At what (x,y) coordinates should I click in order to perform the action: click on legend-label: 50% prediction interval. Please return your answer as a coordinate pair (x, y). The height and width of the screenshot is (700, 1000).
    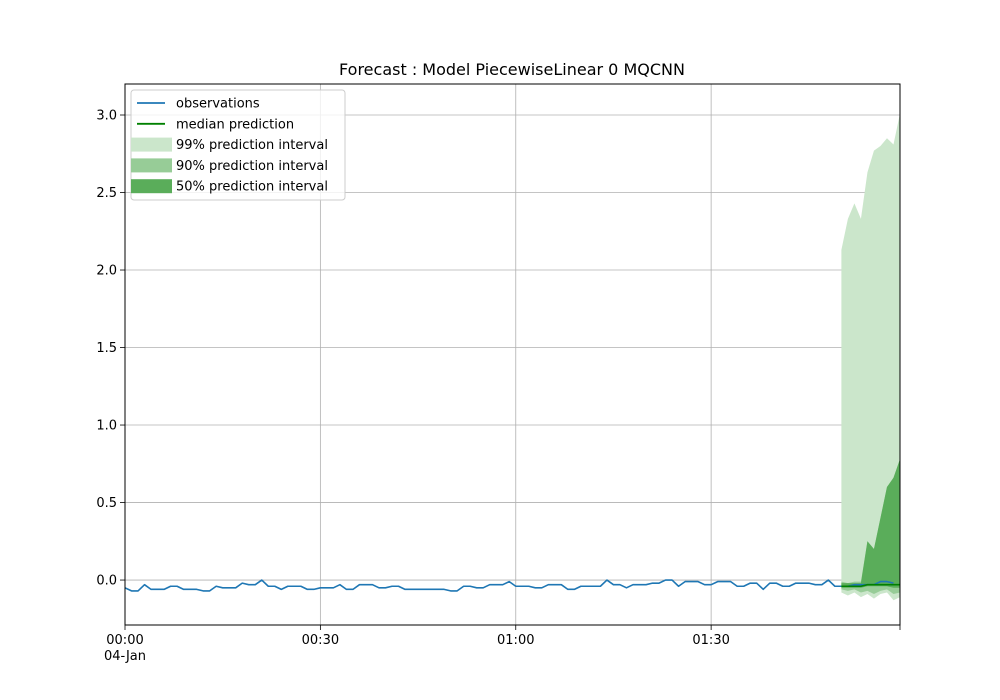
    Looking at the image, I should click on (252, 187).